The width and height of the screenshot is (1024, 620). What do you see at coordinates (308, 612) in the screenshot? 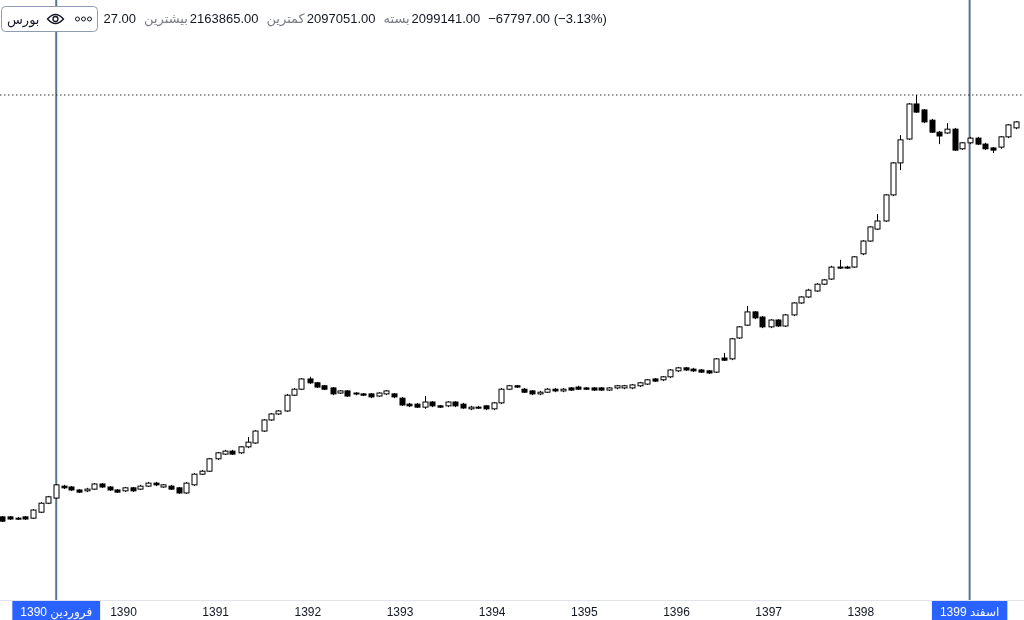
I see `x-tick-label: 1392` at bounding box center [308, 612].